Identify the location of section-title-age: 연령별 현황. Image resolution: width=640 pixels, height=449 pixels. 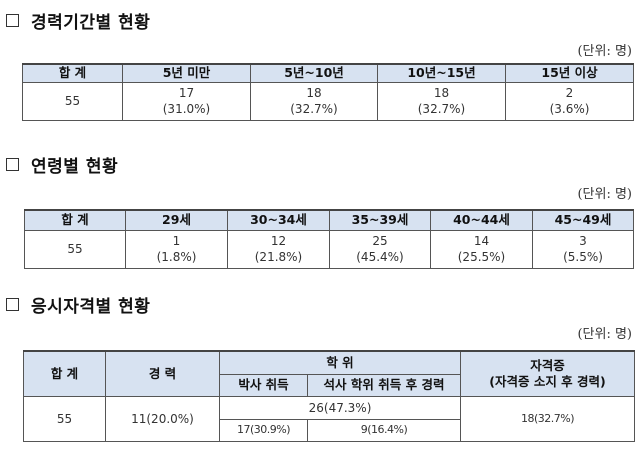
(62, 164).